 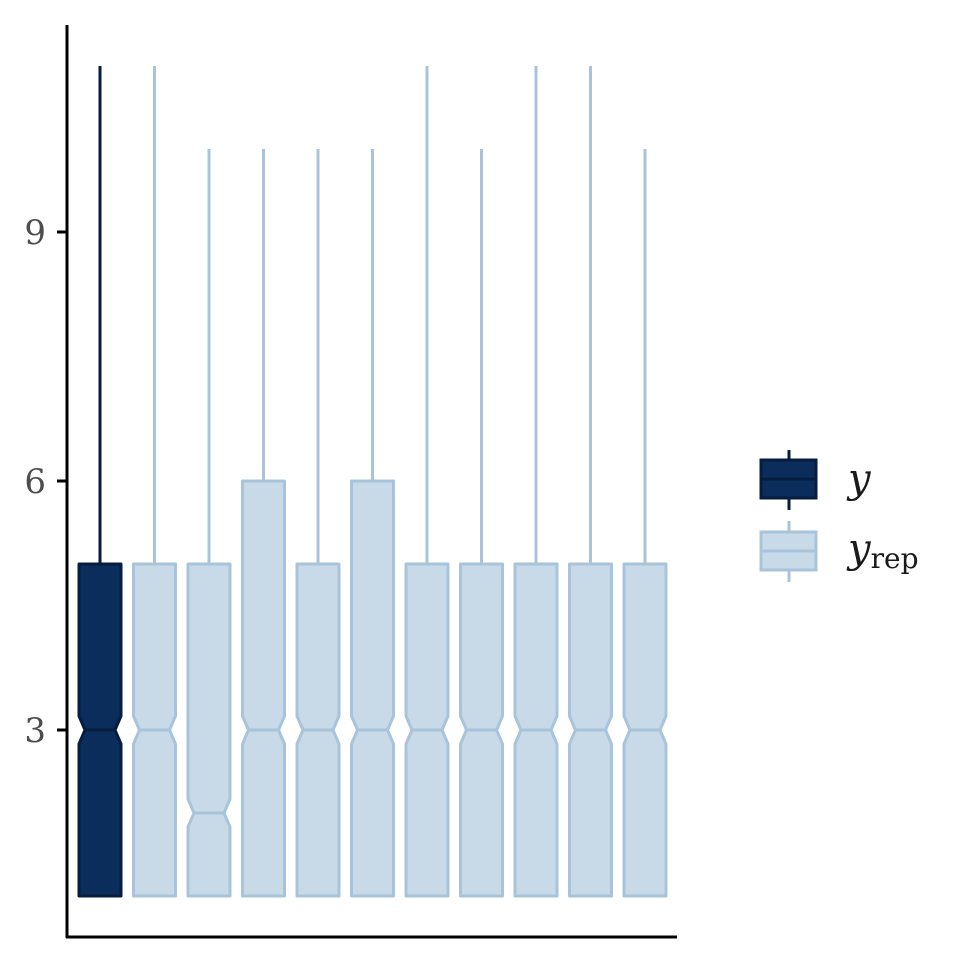 I want to click on box-3-body, so click(x=209, y=730).